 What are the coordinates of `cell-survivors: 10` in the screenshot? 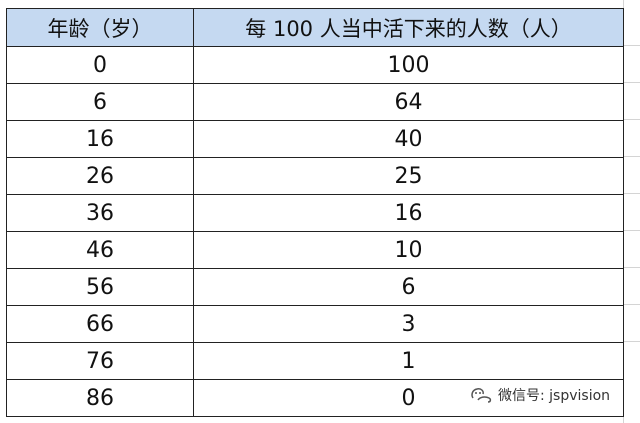 It's located at (408, 250).